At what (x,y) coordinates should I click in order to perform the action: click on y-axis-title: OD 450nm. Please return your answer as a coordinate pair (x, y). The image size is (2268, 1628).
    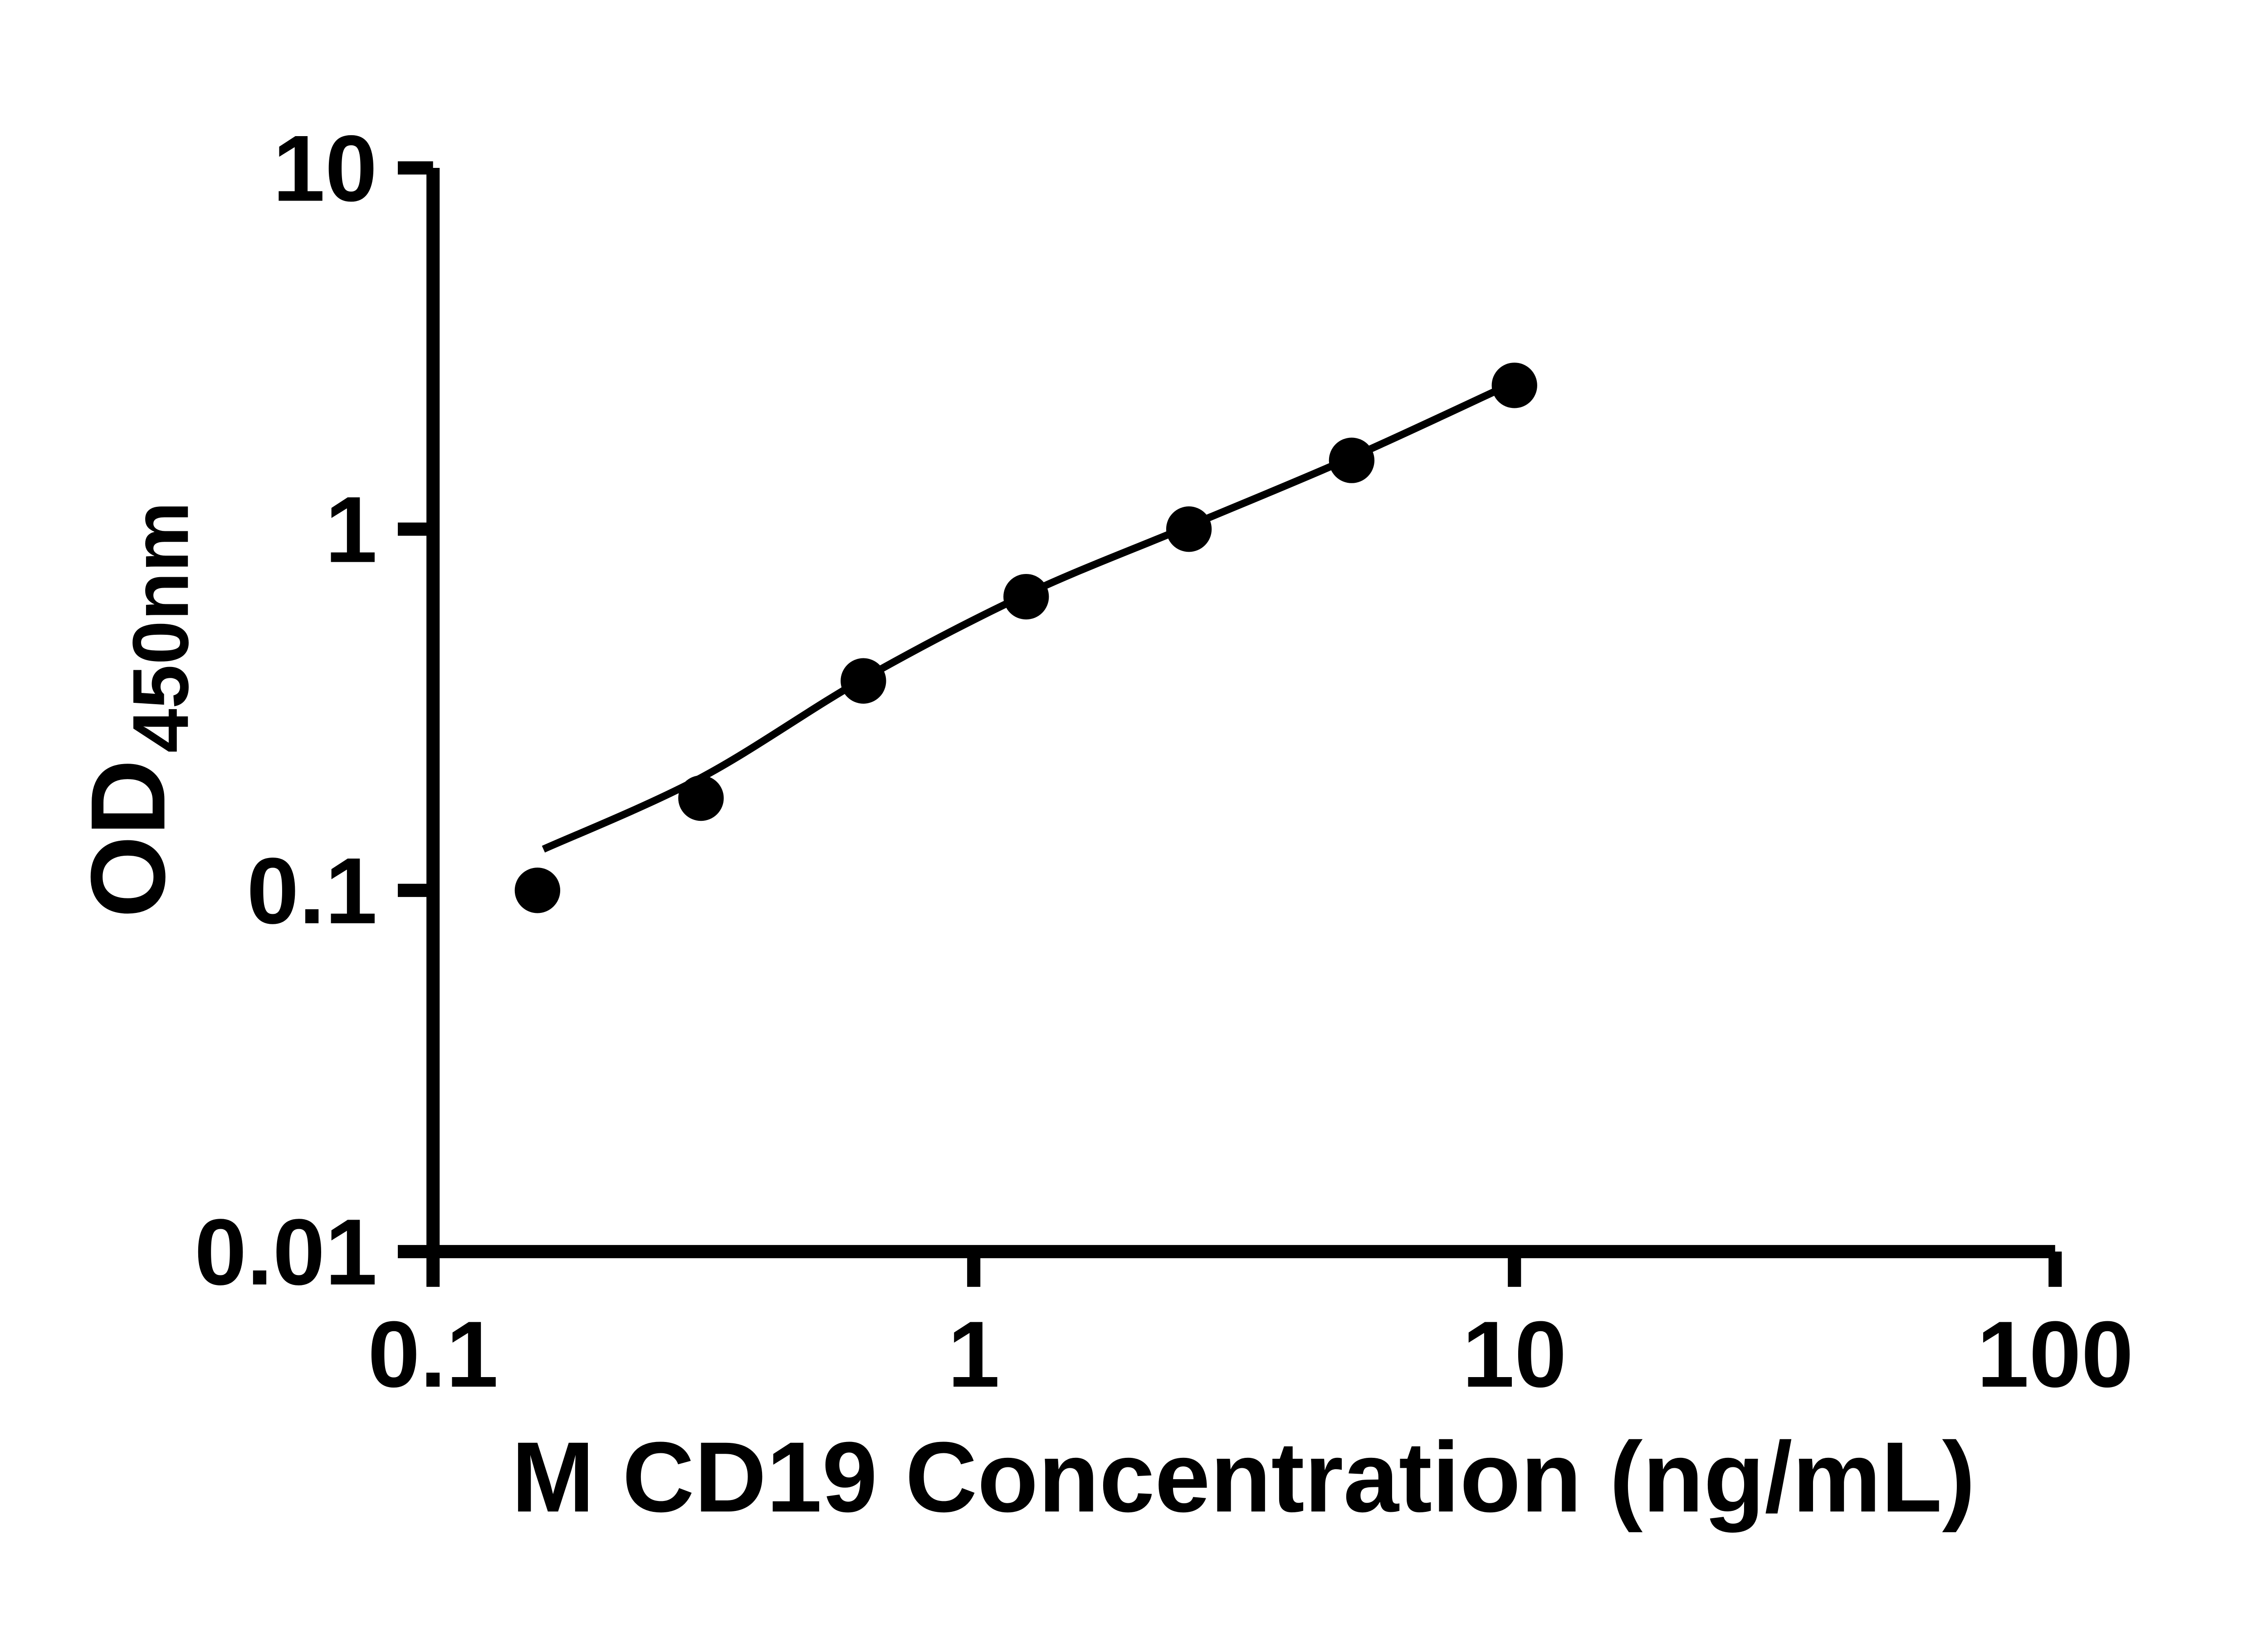
    Looking at the image, I should click on (137, 709).